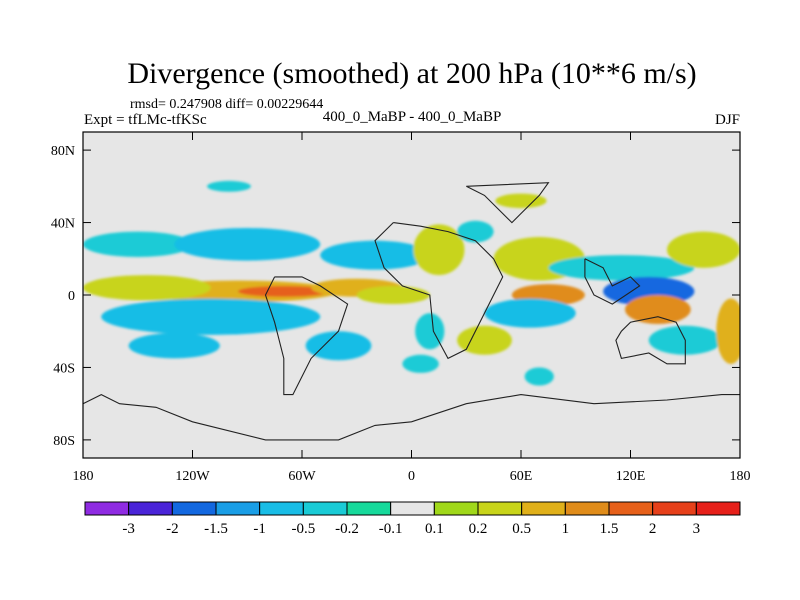  Describe the element at coordinates (302, 476) in the screenshot. I see `lon-tick-label-2: 60W` at that location.